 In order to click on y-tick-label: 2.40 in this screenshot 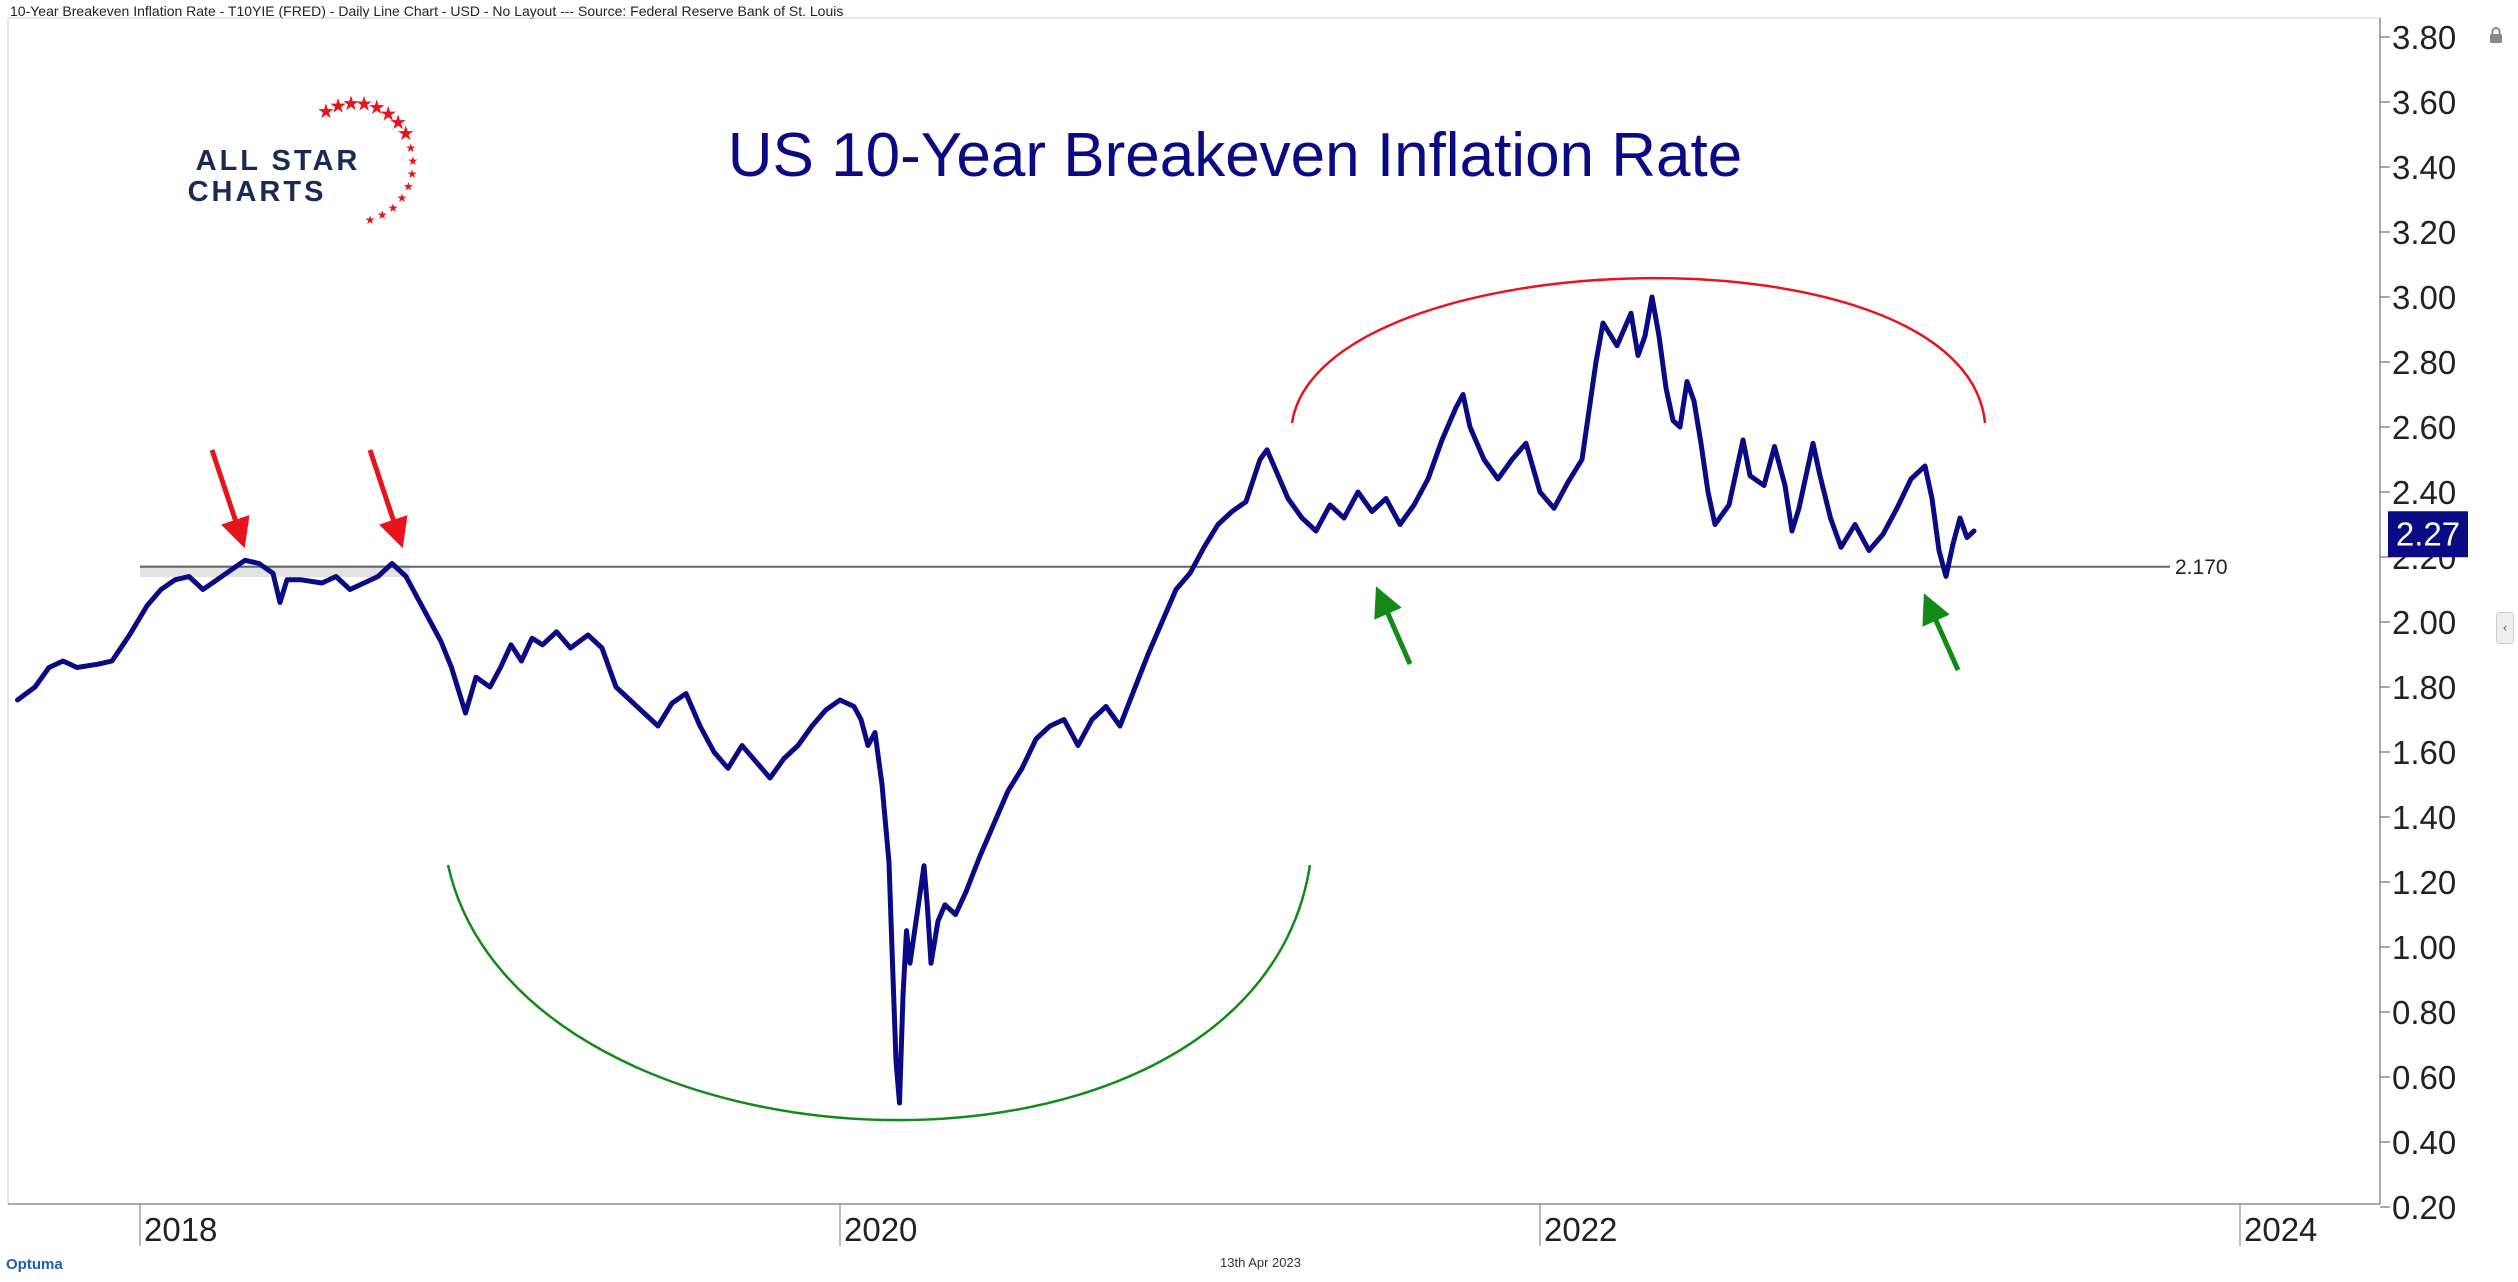, I will do `click(2424, 492)`.